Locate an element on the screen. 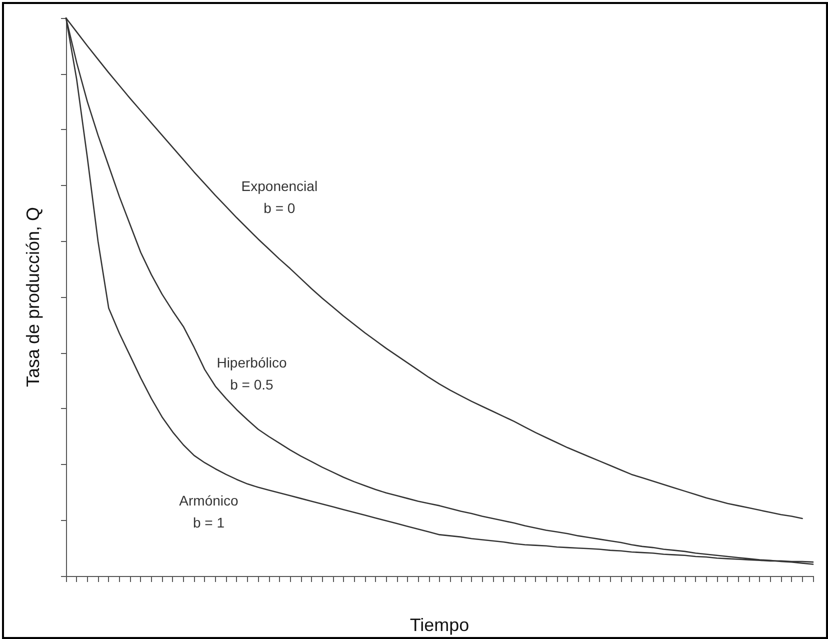 Image resolution: width=828 pixels, height=639 pixels. series-label: Armónico b = 1 is located at coordinates (209, 511).